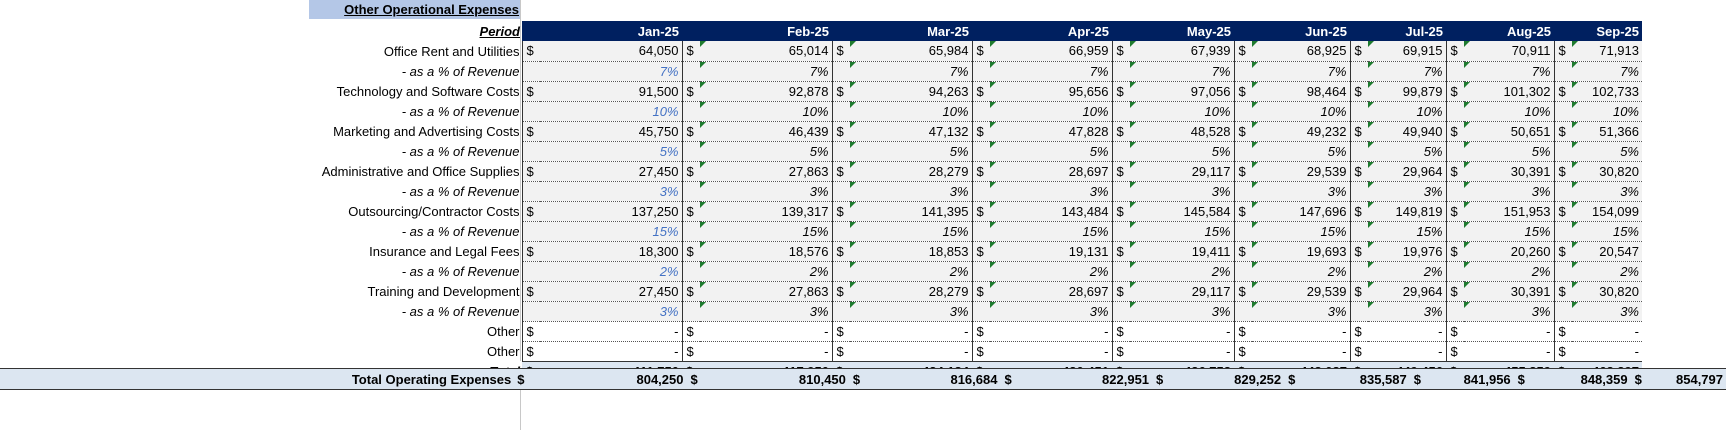 Image resolution: width=1726 pixels, height=430 pixels. What do you see at coordinates (611, 131) in the screenshot?
I see `value-cell: 45,750` at bounding box center [611, 131].